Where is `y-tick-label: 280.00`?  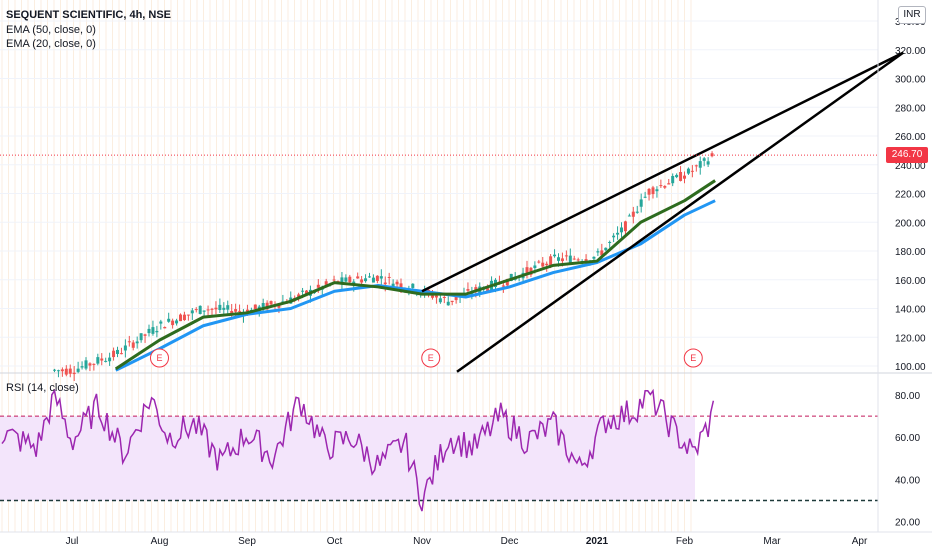 y-tick-label: 280.00 is located at coordinates (910, 108).